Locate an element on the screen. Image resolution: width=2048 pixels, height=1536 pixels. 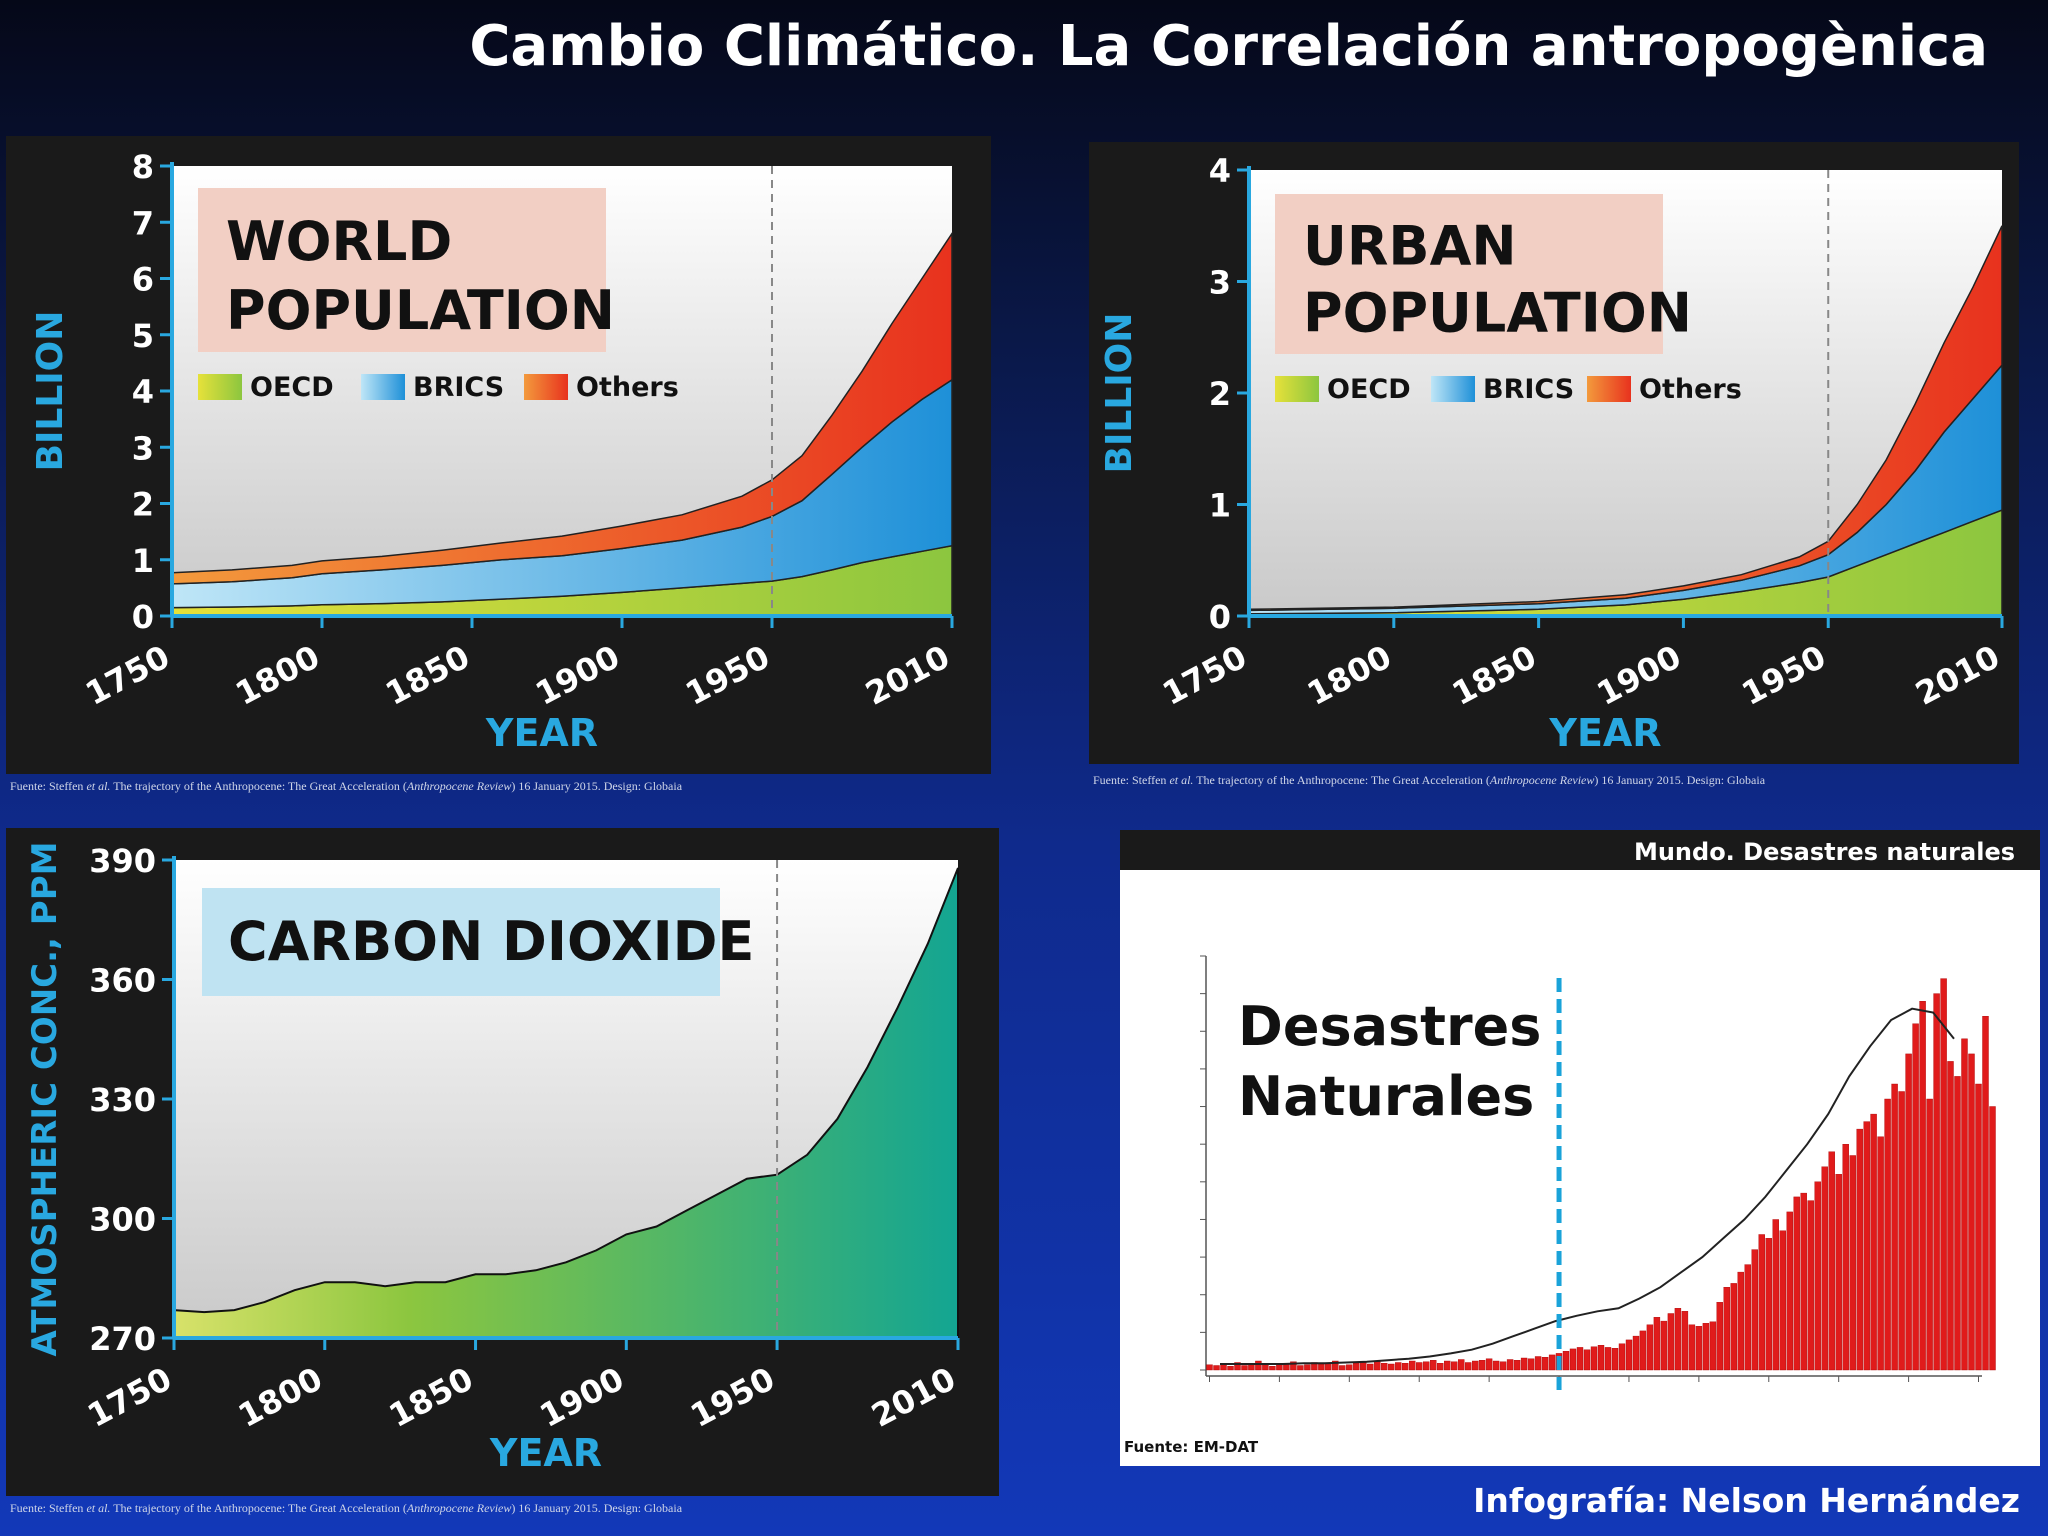
legend-swatch-others is located at coordinates (1609, 389).